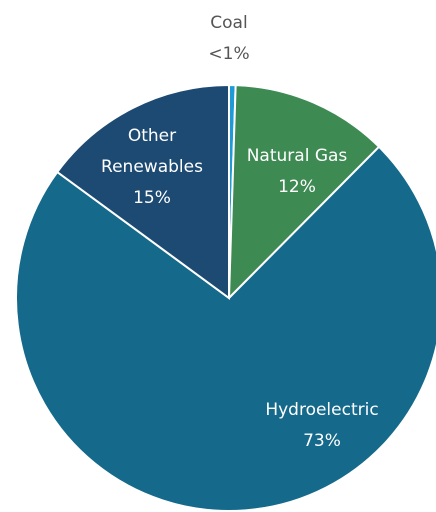 The width and height of the screenshot is (436, 512). What do you see at coordinates (229, 23) in the screenshot?
I see `category-name: Coal` at bounding box center [229, 23].